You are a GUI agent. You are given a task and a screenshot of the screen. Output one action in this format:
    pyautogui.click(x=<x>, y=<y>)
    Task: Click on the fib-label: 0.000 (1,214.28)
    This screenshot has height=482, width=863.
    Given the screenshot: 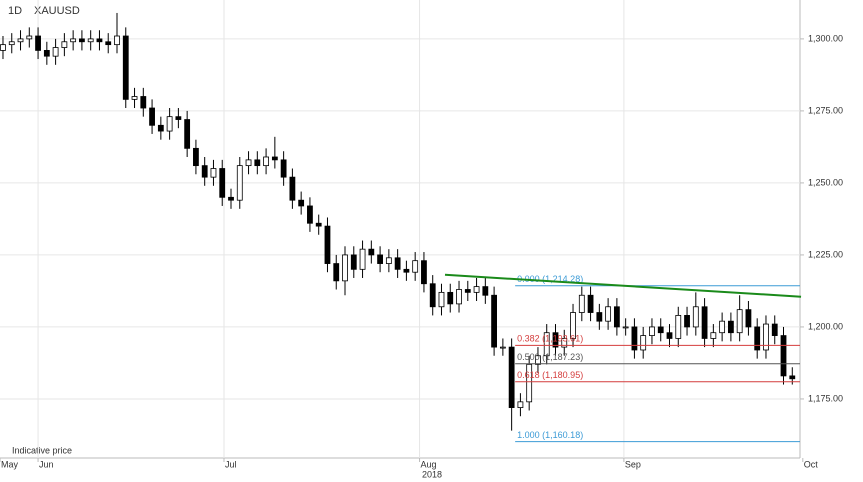 What is the action you would take?
    pyautogui.click(x=550, y=279)
    